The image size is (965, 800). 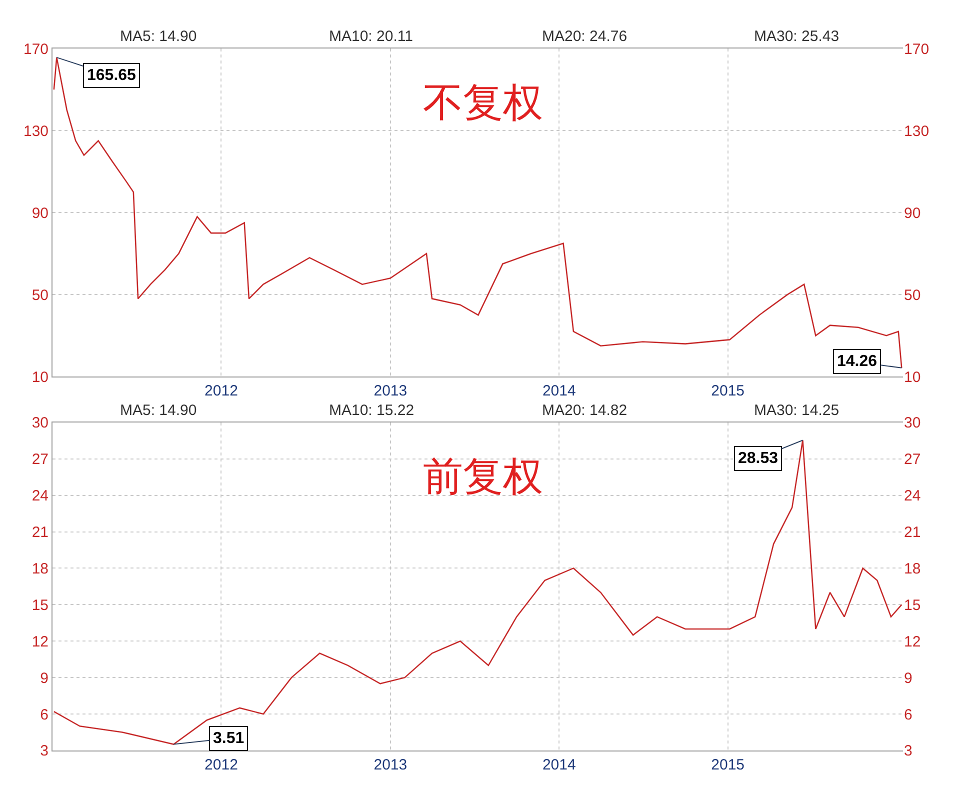 What do you see at coordinates (40, 605) in the screenshot?
I see `y-tick-label: 15` at bounding box center [40, 605].